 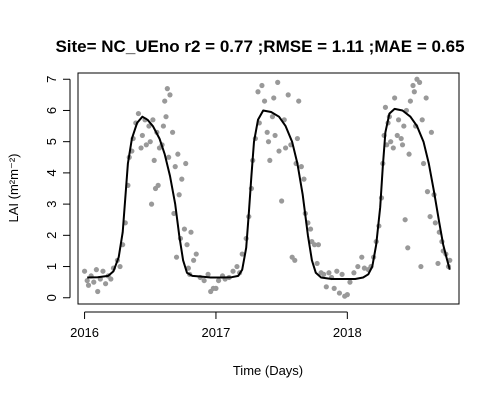 What do you see at coordinates (13, 188) in the screenshot?
I see `y-axis-label: LAI (m²m⁻²)` at bounding box center [13, 188].